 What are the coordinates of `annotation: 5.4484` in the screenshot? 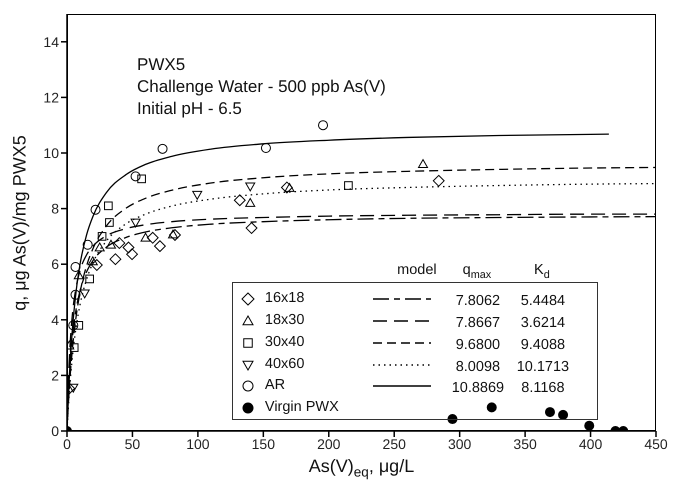 It's located at (543, 301).